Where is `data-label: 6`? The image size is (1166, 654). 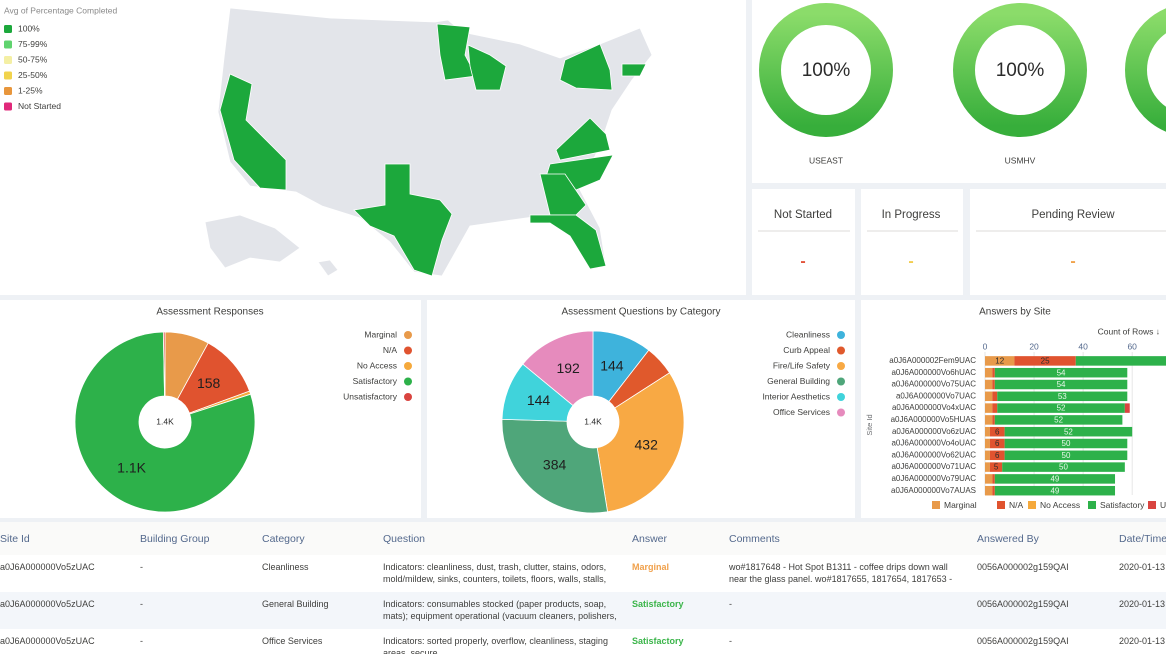
data-label: 6 is located at coordinates (997, 431).